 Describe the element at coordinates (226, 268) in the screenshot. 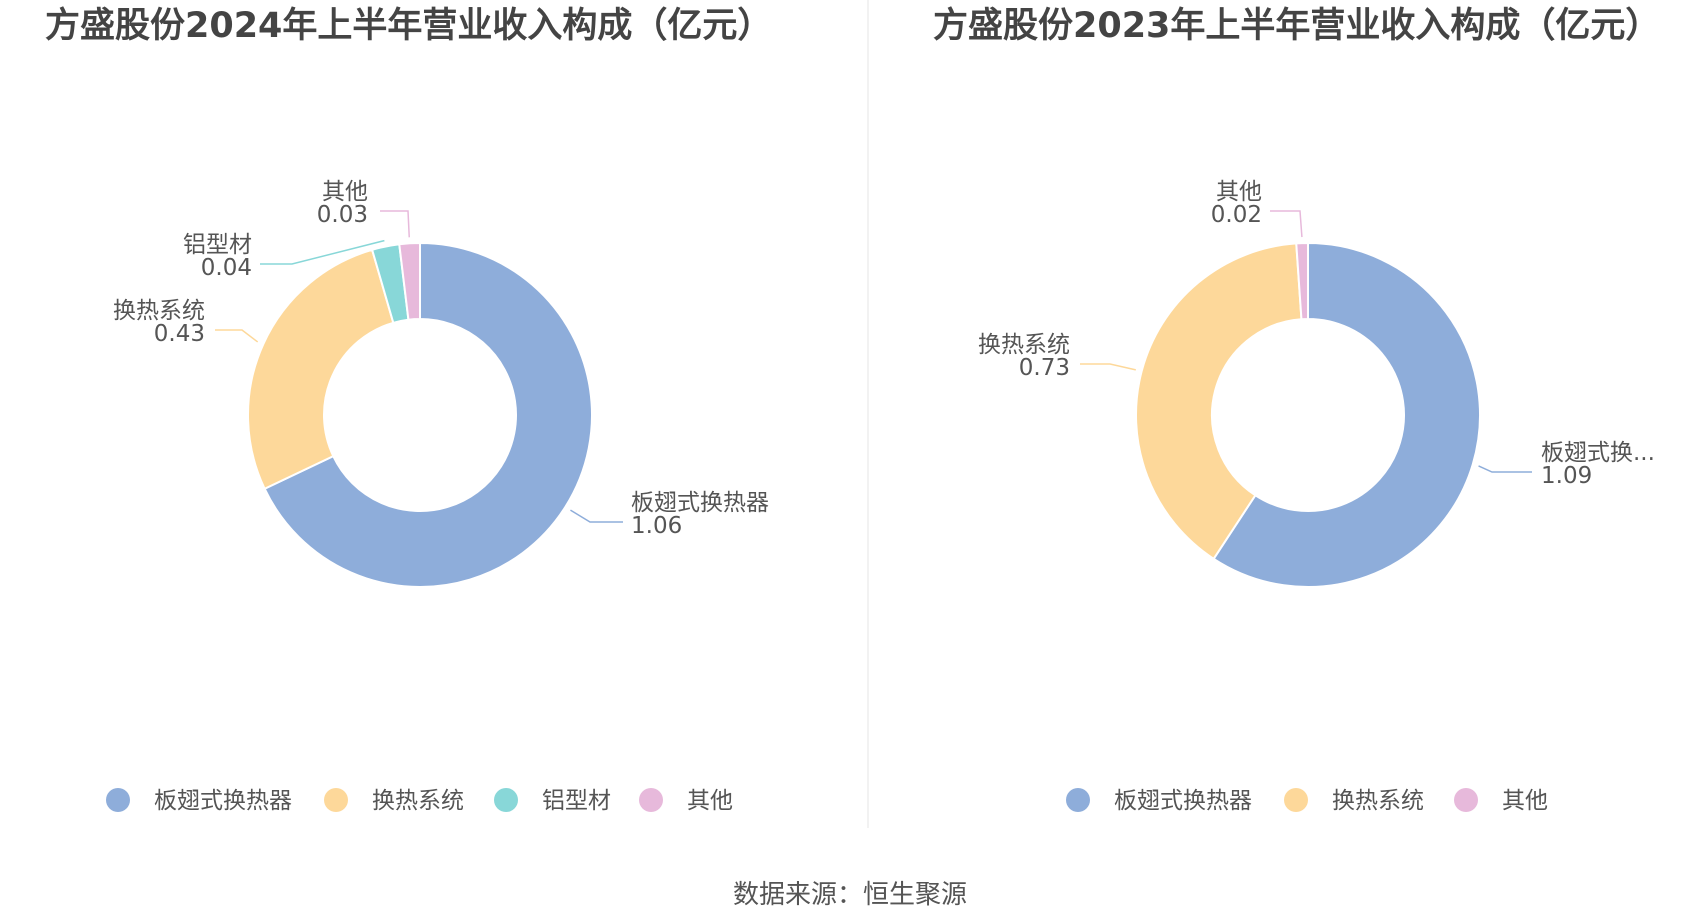

I see `slice-label-value: 0.04` at that location.